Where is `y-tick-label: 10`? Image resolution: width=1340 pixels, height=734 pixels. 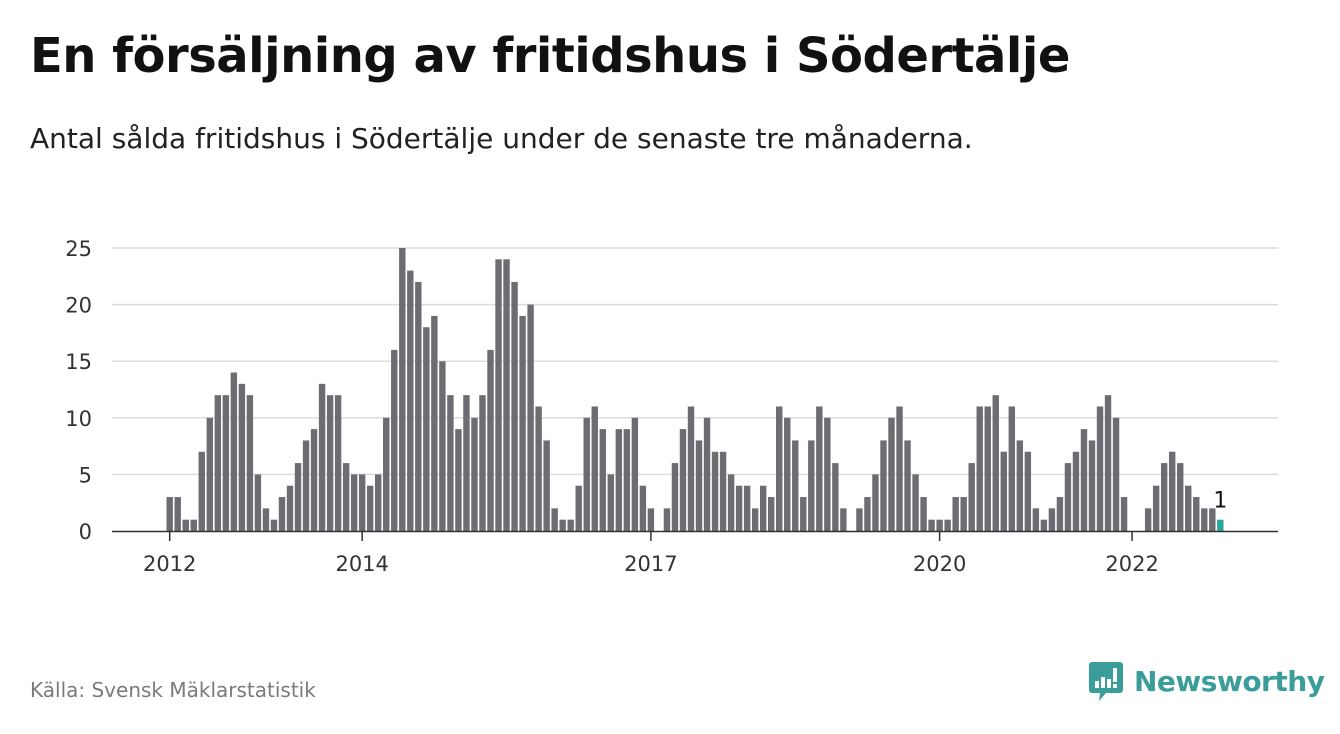 y-tick-label: 10 is located at coordinates (78, 419).